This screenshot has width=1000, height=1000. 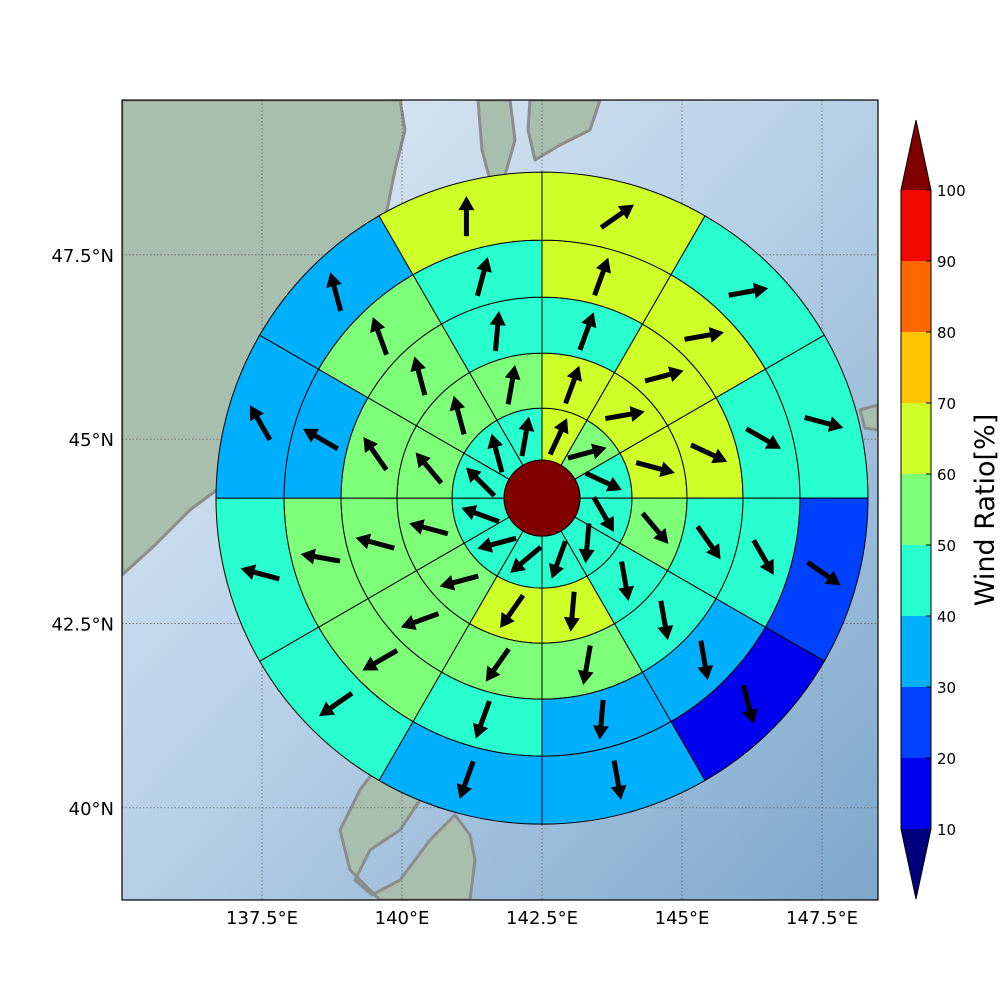 I want to click on wind-arrow-r4-s2, so click(x=704, y=334).